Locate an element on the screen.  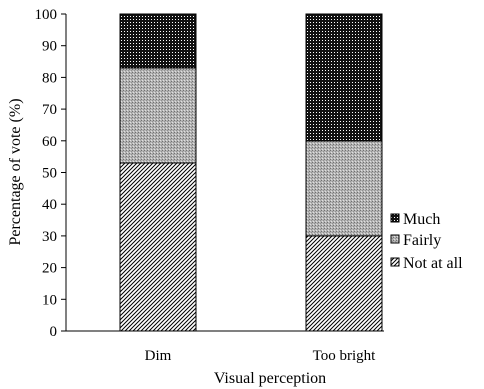
bar-segment-dim-not-at-all is located at coordinates (158, 247).